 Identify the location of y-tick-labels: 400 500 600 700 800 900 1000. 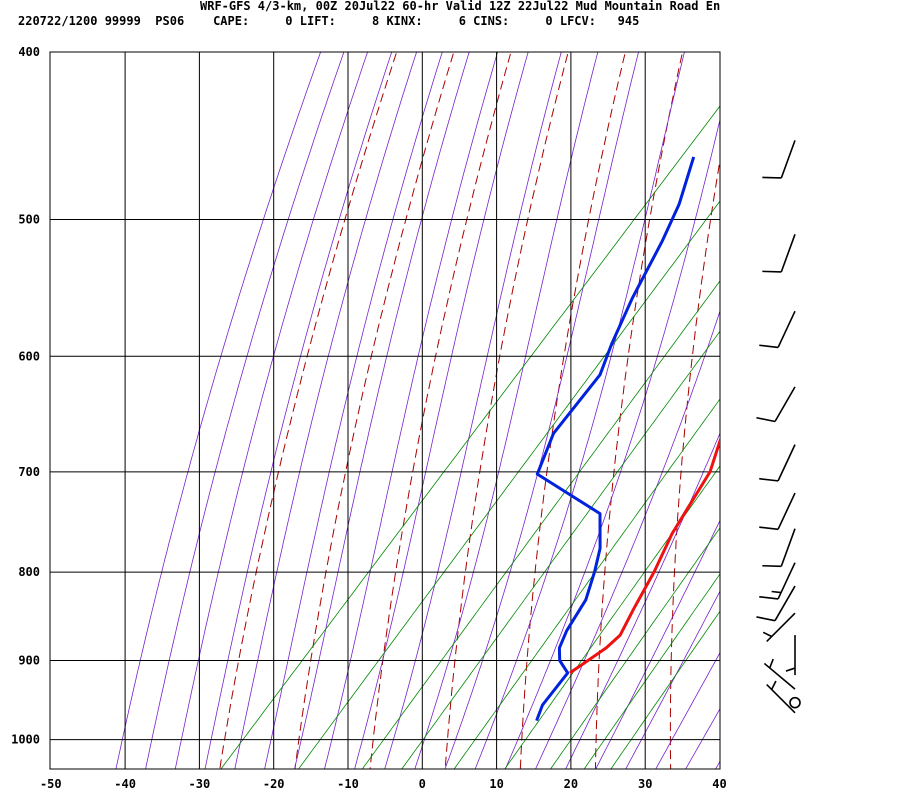
(25, 396).